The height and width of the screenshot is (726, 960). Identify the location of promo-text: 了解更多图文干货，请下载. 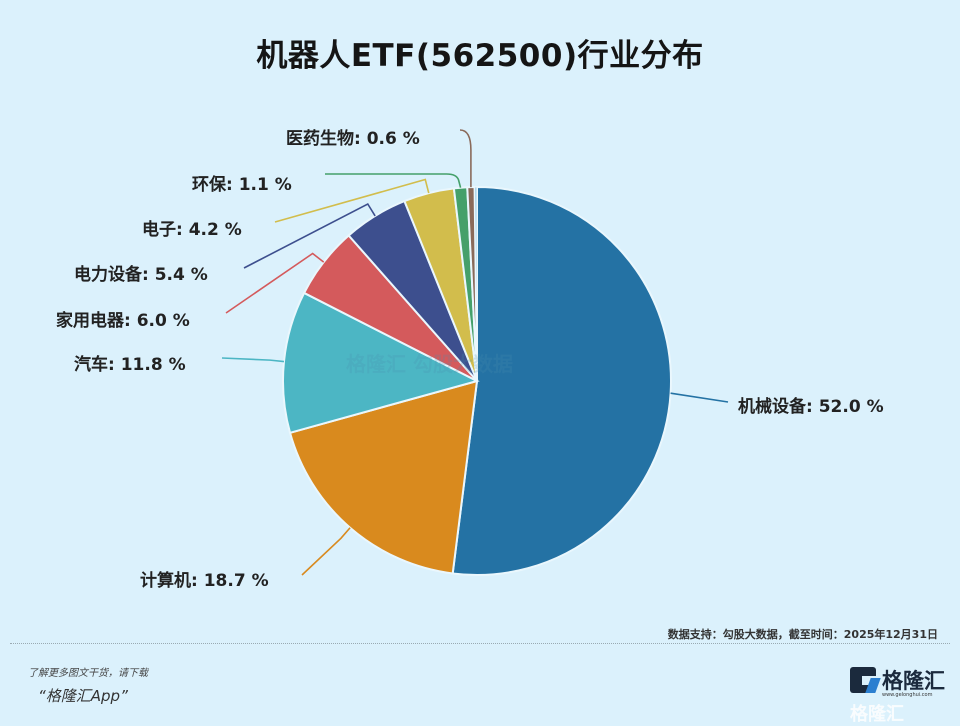
(88, 673).